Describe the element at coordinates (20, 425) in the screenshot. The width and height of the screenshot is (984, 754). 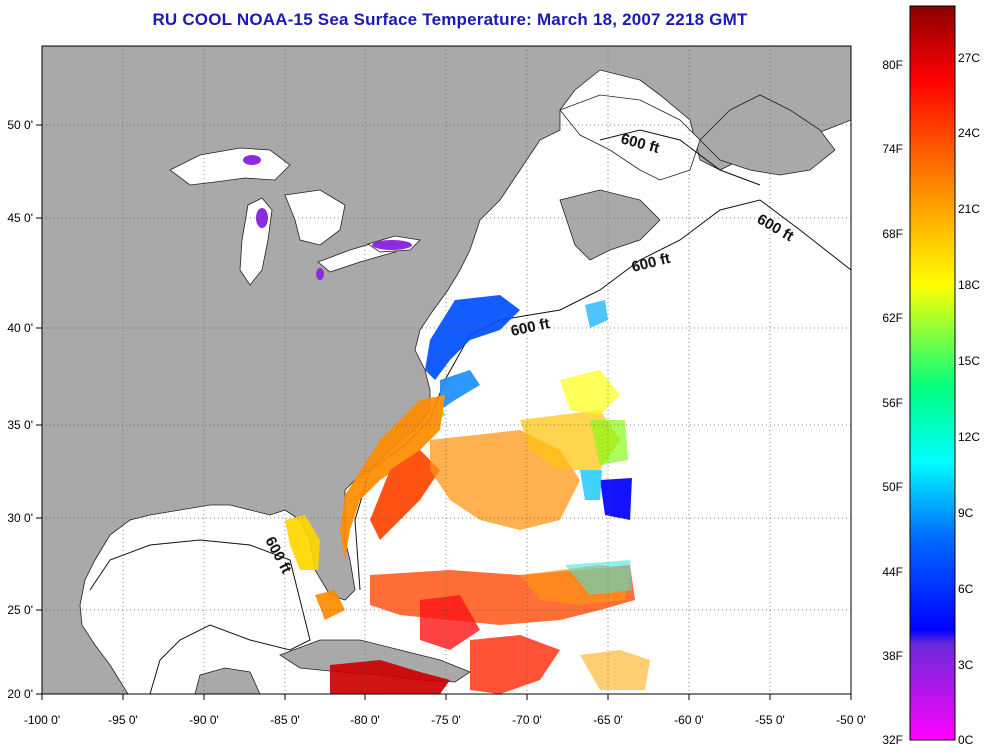
I see `lat-tick-label: 35 0'` at that location.